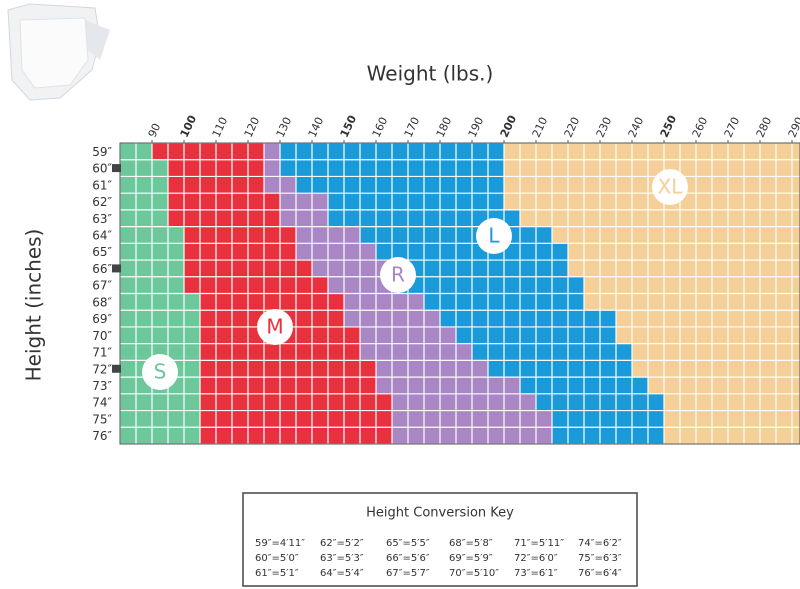  I want to click on y-tick-label: 63″, so click(102, 219).